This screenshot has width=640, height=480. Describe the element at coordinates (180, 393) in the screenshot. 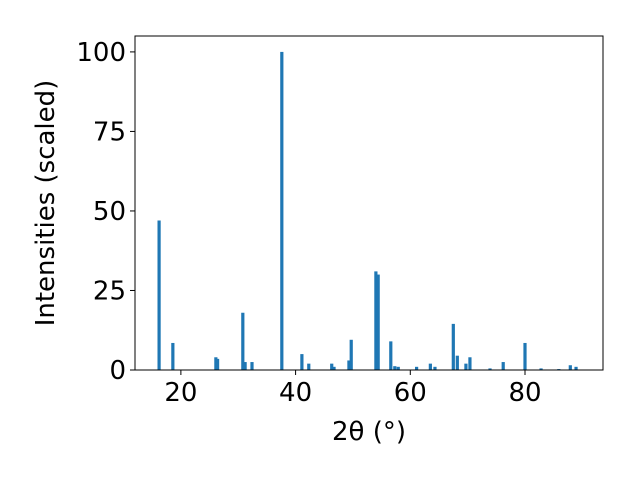

I see `x-tick-label: 20` at that location.